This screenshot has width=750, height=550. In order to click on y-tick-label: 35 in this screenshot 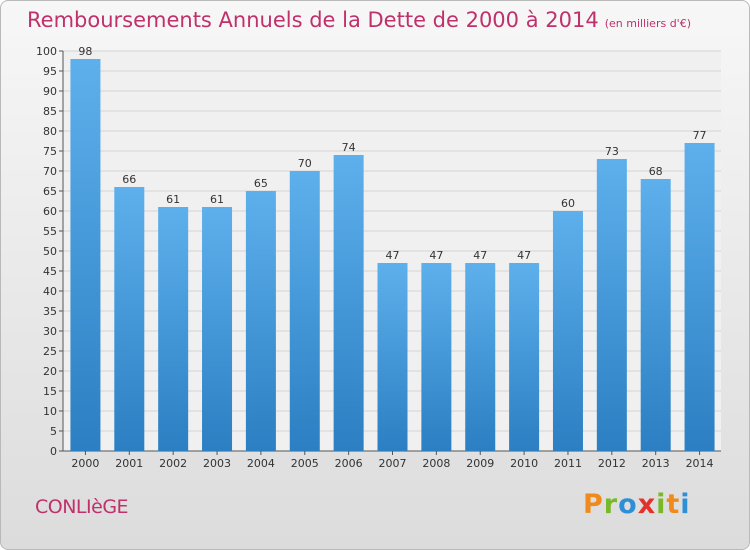, I will do `click(50, 311)`.